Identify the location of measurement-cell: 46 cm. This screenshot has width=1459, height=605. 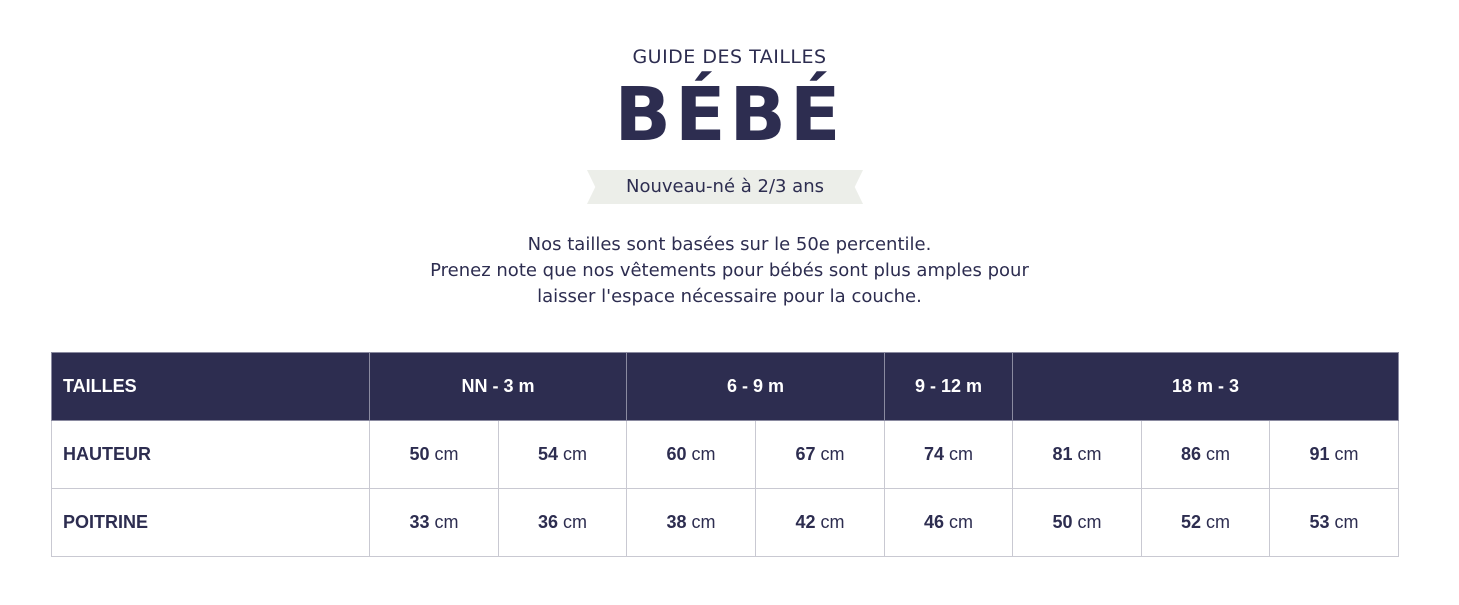
(949, 522).